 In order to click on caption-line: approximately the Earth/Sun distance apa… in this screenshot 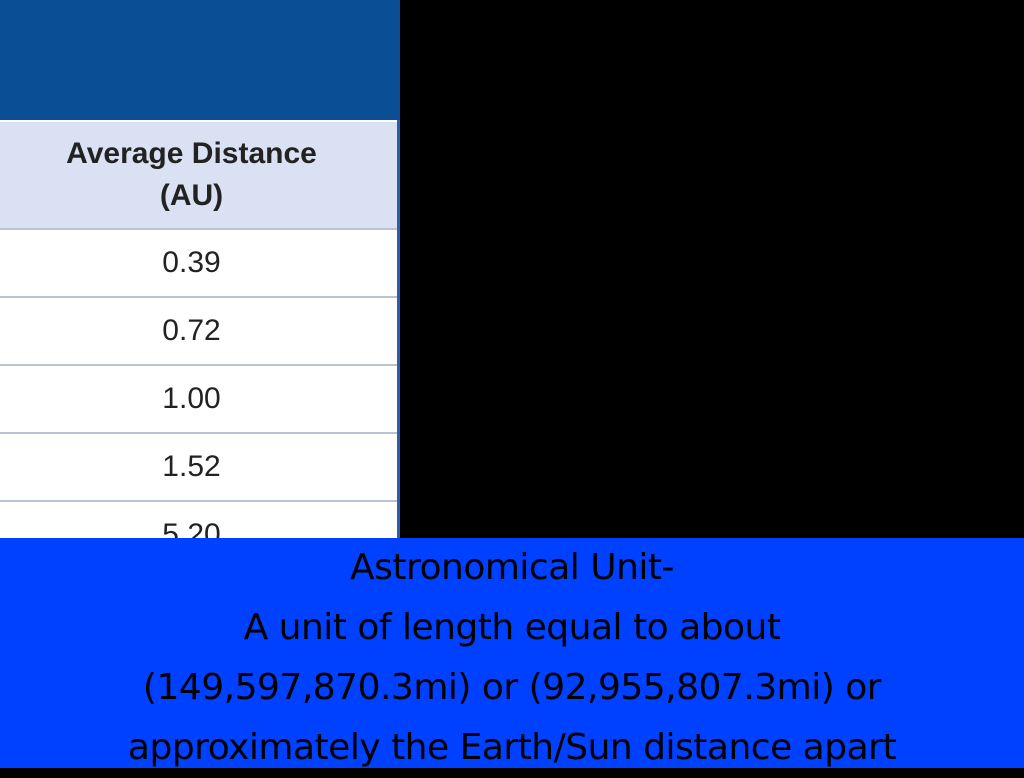, I will do `click(512, 747)`.